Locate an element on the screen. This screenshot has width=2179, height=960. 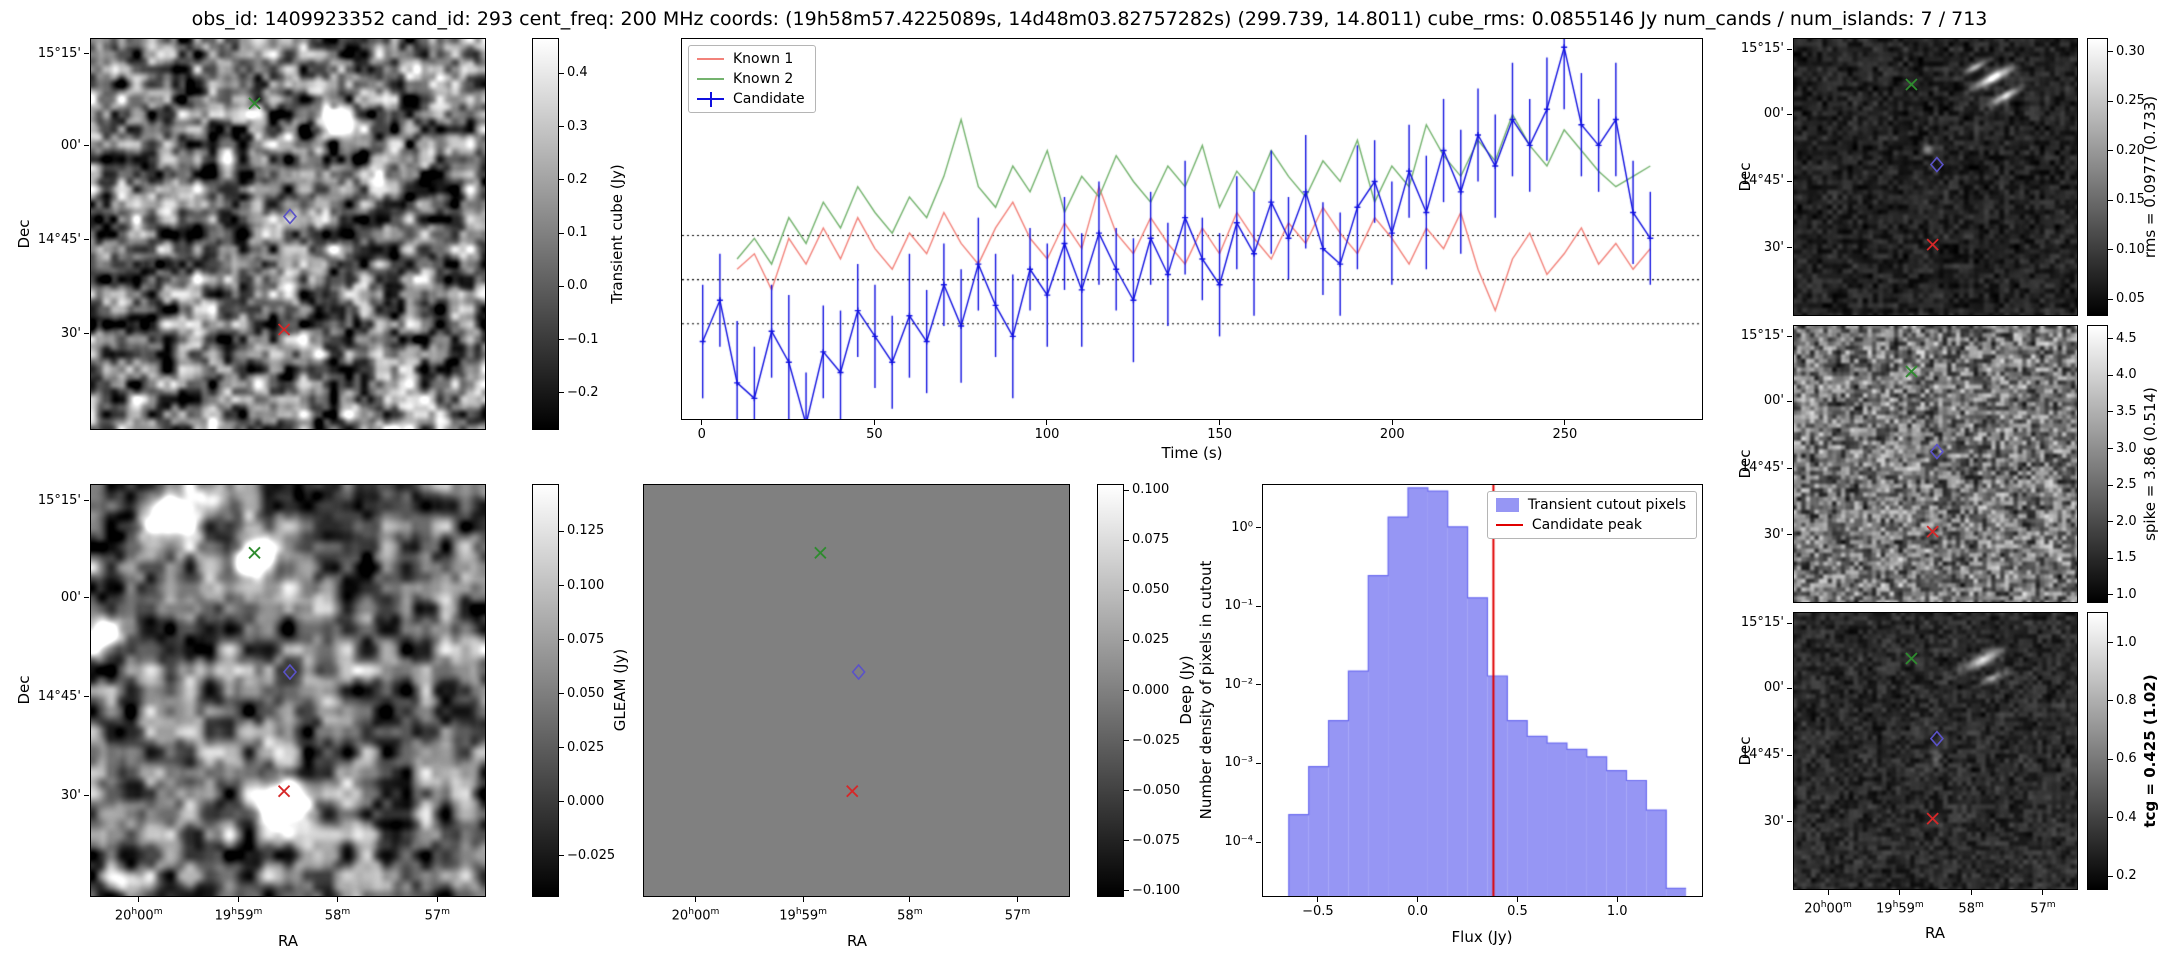
histogram-panel is located at coordinates (1482, 690).